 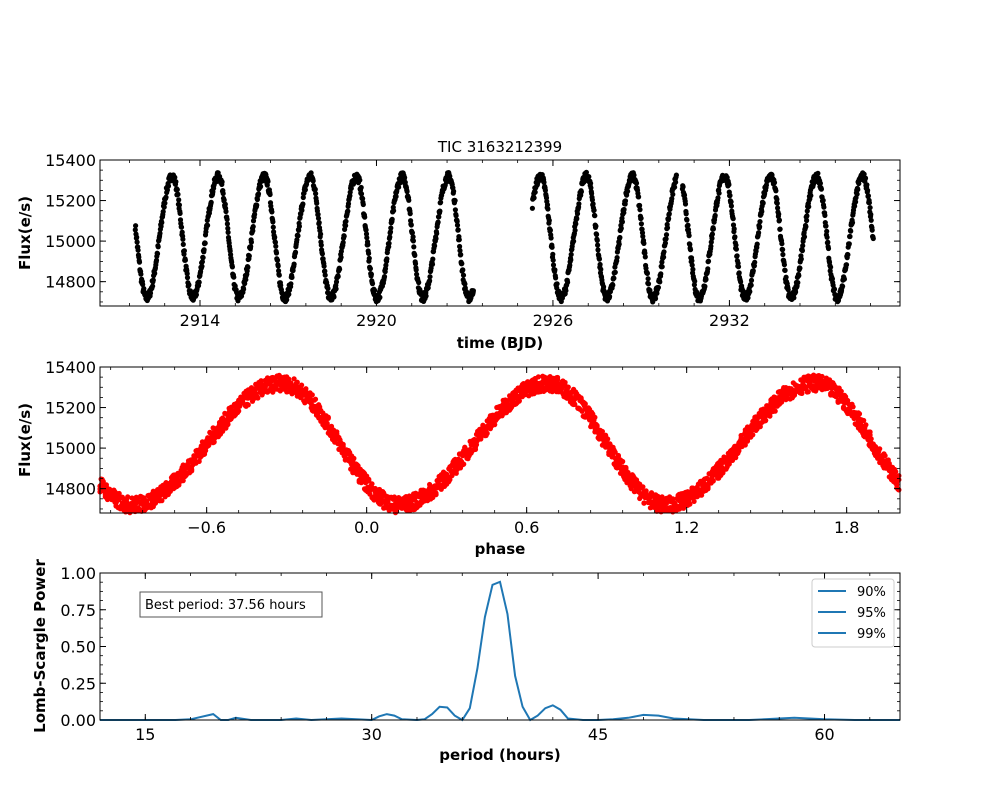 I want to click on phase-folded-xtick-label: −0.6, so click(x=206, y=527).